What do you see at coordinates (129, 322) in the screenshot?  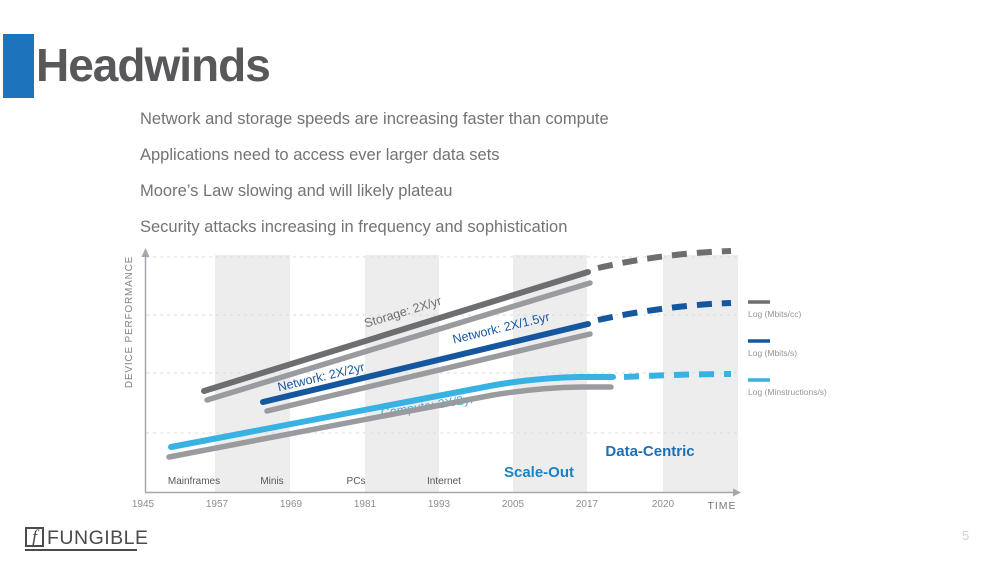 I see `y-axis-title: DEVICE PERFORMANCE` at bounding box center [129, 322].